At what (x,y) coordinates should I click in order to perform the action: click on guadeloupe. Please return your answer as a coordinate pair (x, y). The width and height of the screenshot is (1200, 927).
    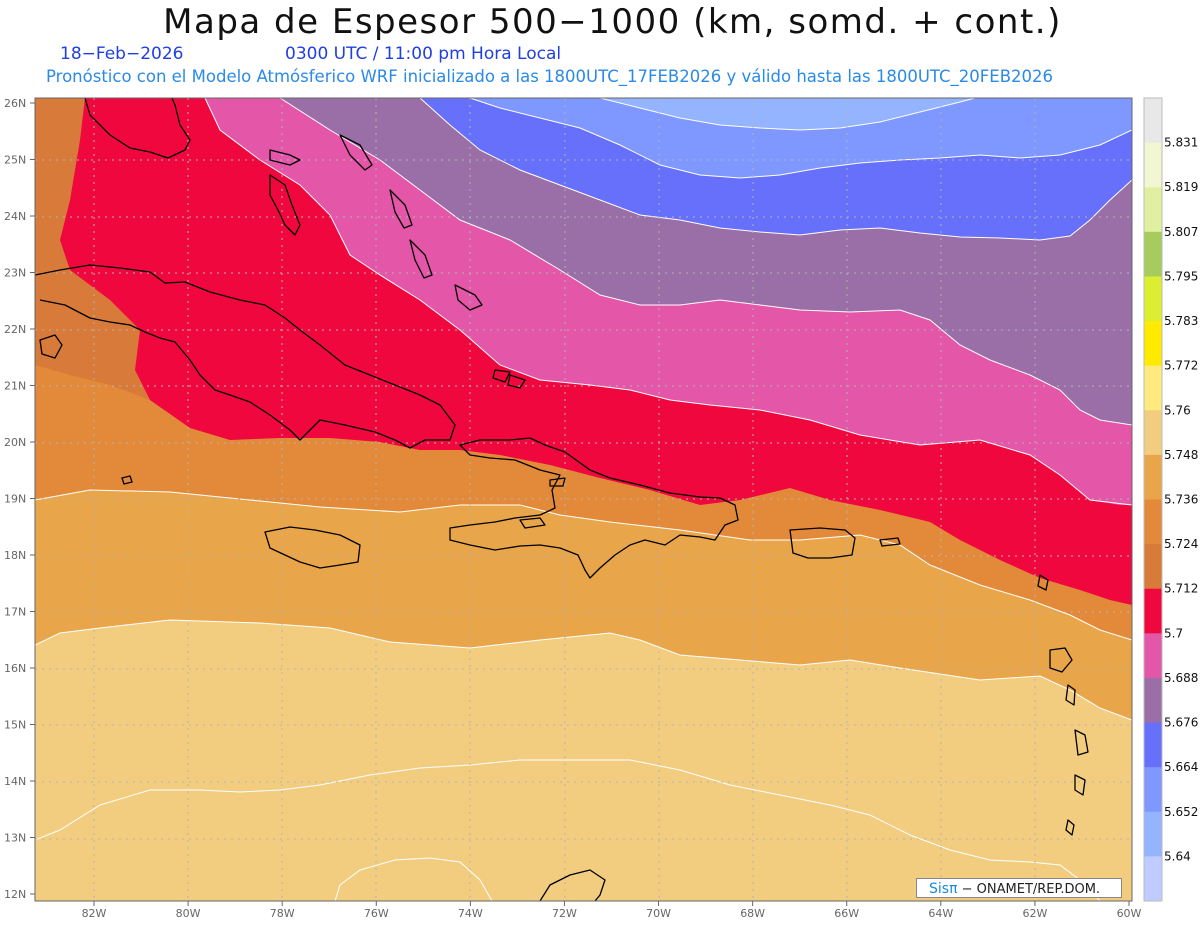
    Looking at the image, I should click on (1061, 660).